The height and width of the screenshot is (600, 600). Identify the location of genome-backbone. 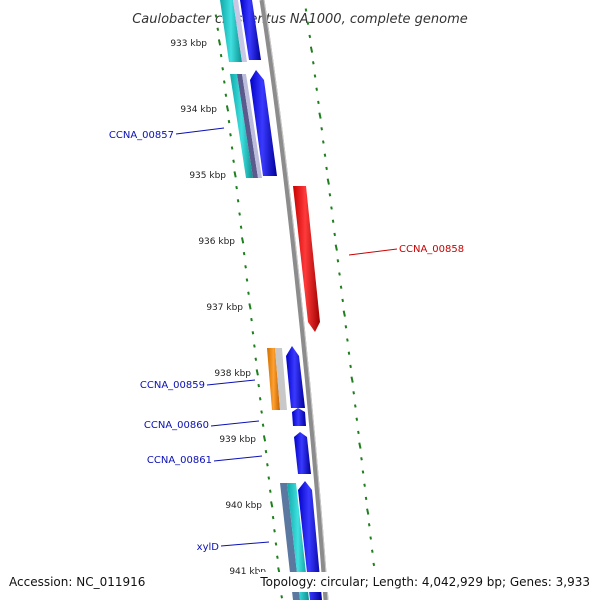
(294, 300).